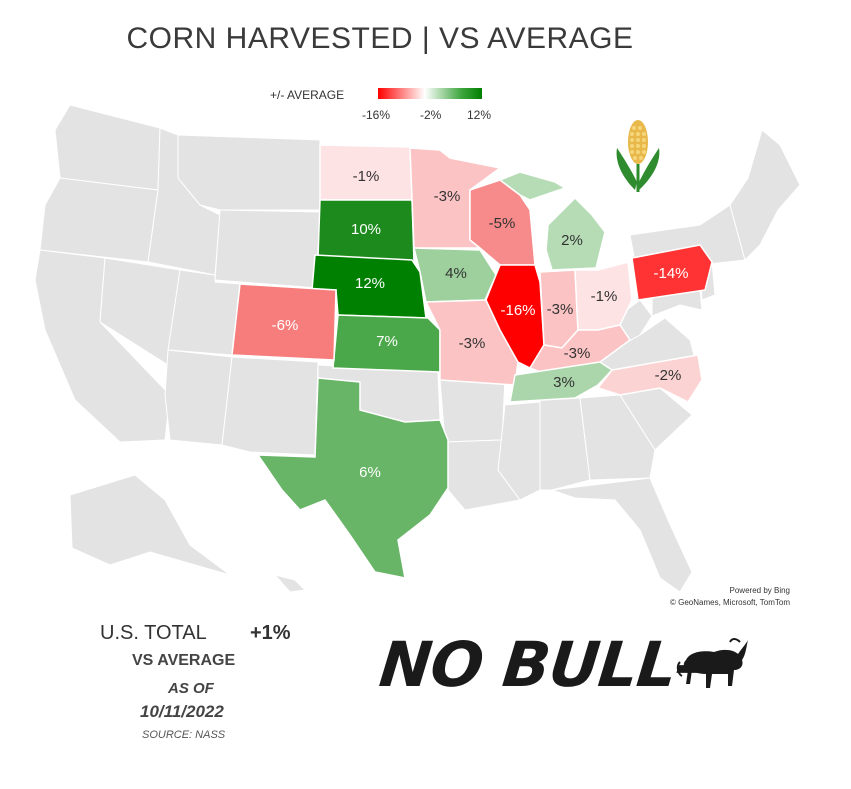 The height and width of the screenshot is (789, 851). Describe the element at coordinates (712, 663) in the screenshot. I see `bull-icon` at that location.